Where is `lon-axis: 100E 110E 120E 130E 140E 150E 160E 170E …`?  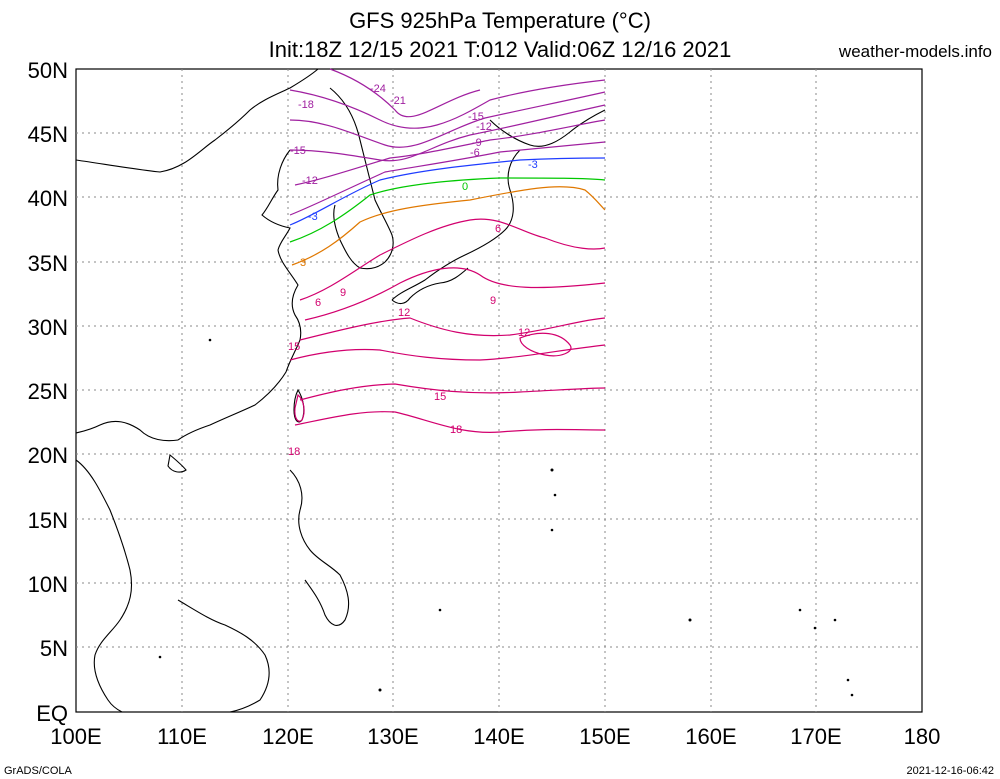 lon-axis: 100E 110E 120E 130E 140E 150E 160E 170E … is located at coordinates (495, 736).